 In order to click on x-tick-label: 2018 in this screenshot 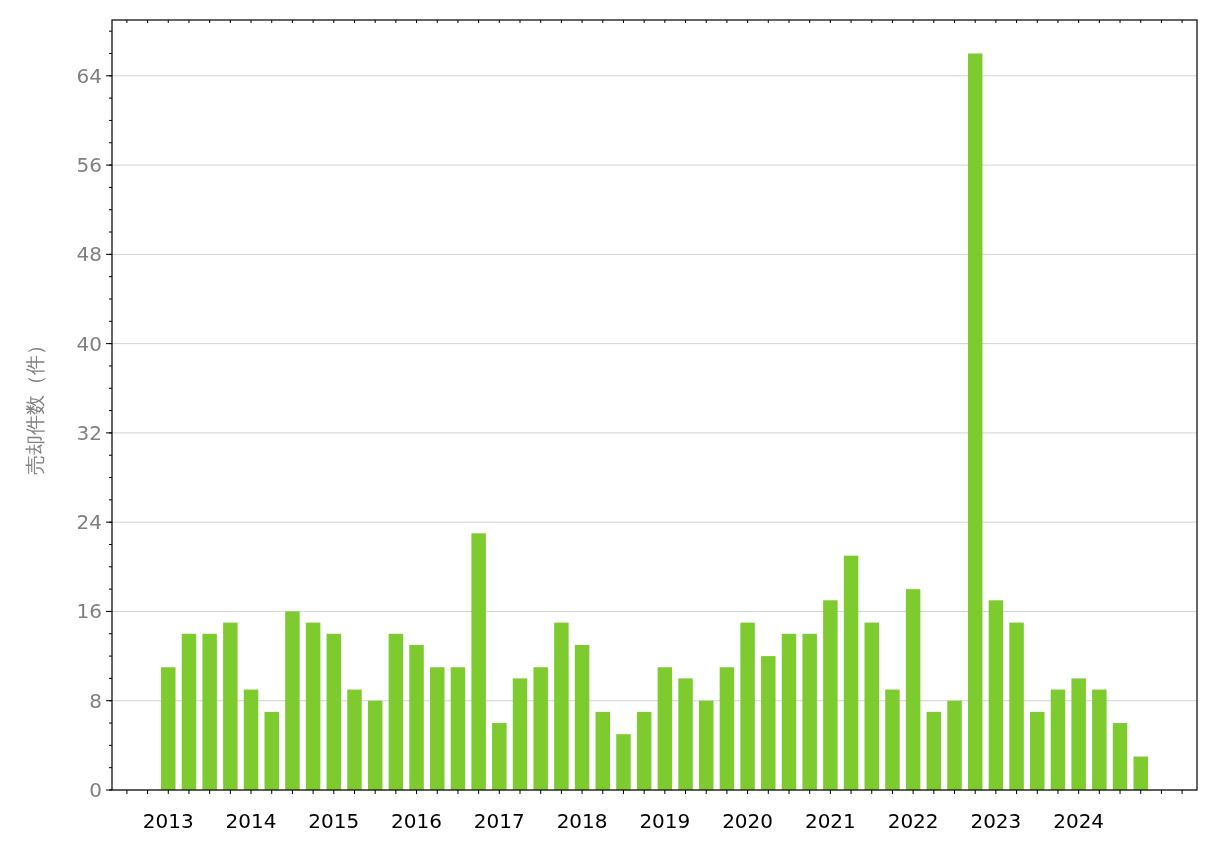, I will do `click(582, 821)`.